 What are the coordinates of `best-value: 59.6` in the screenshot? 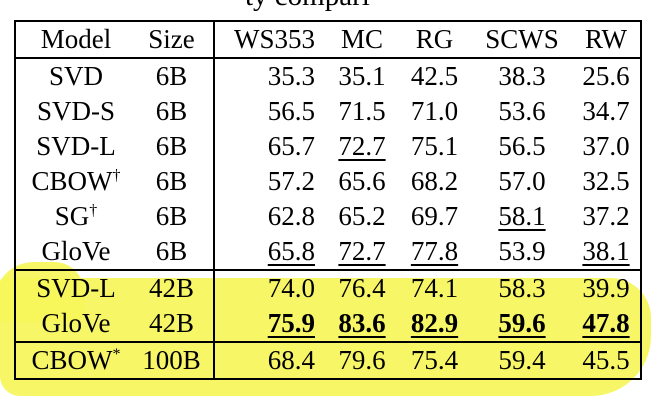 It's located at (522, 323).